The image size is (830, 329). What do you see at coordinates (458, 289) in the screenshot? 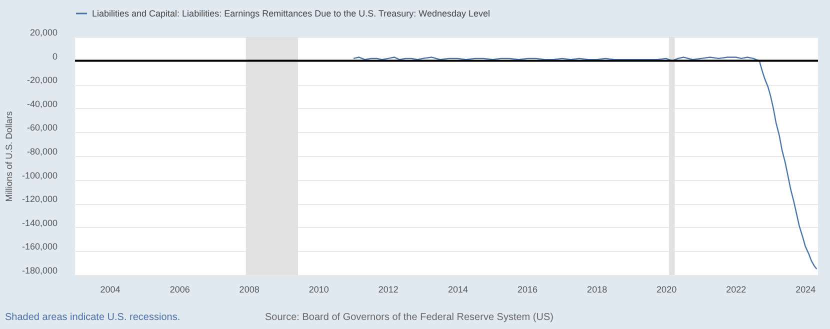
I see `x-tick-label: 2014` at bounding box center [458, 289].